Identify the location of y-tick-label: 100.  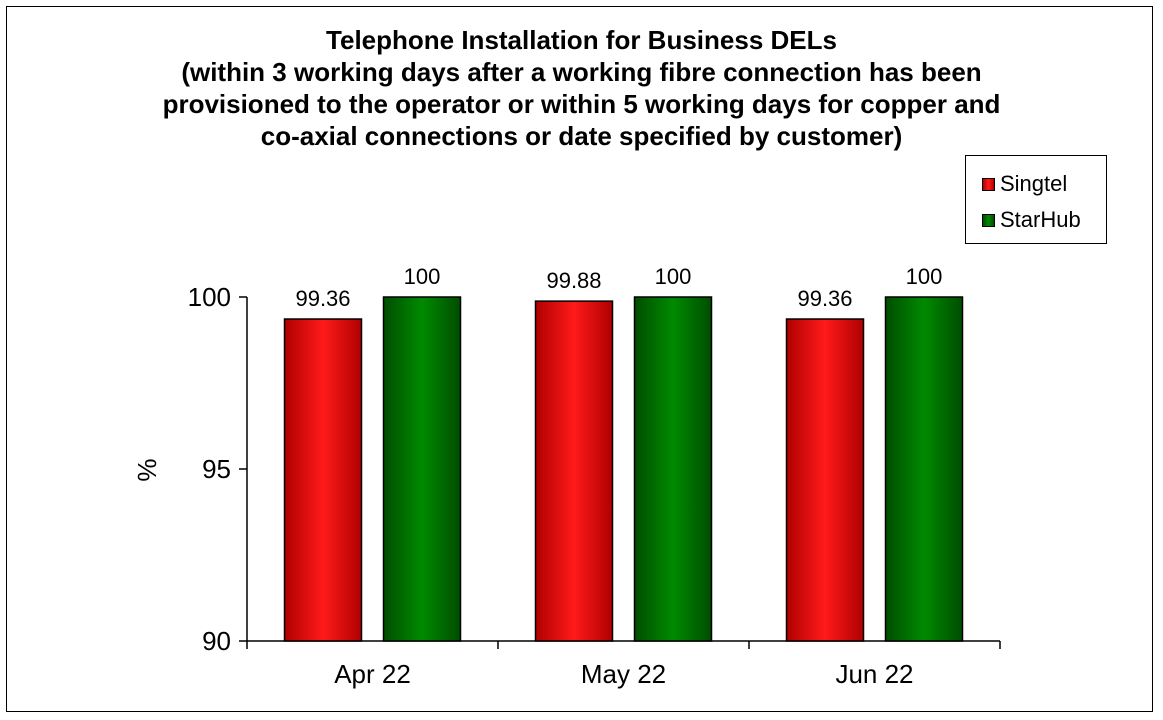
(209, 297).